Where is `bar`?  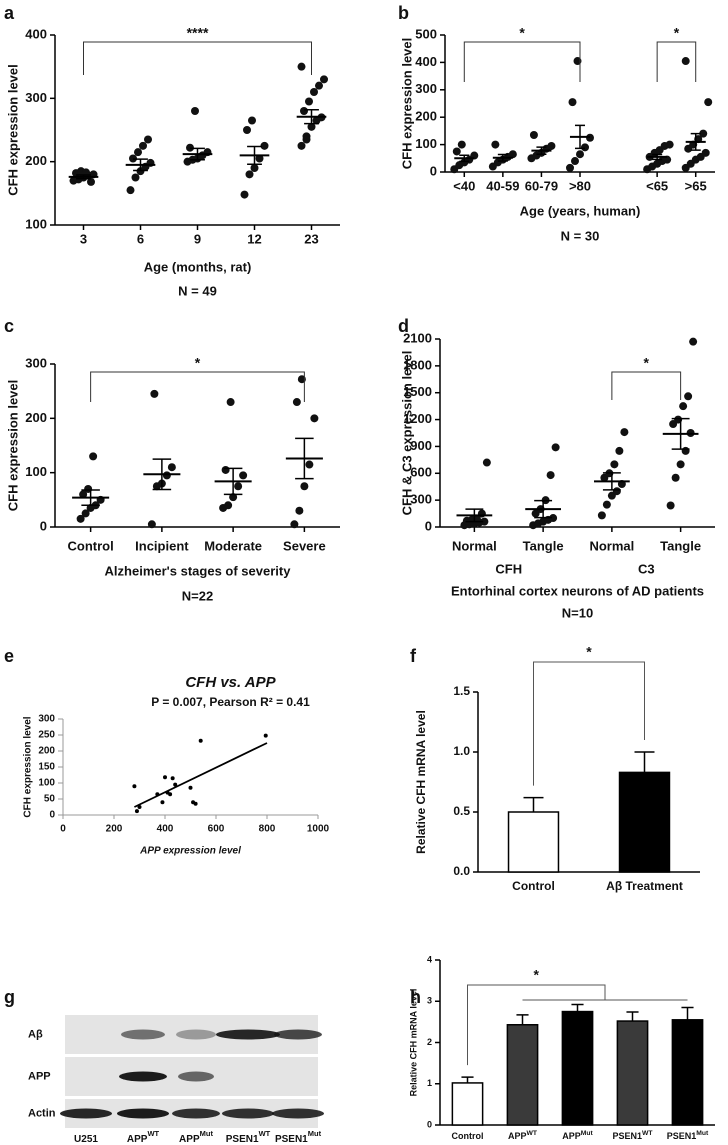 bar is located at coordinates (522, 1075).